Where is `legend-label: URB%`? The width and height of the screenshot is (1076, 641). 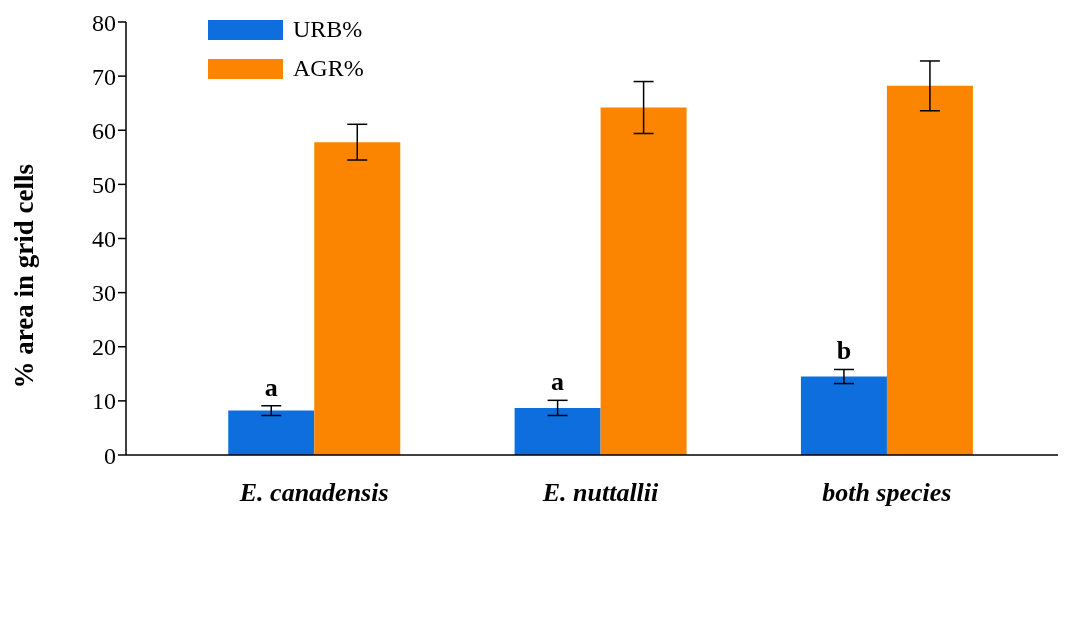 legend-label: URB% is located at coordinates (328, 29).